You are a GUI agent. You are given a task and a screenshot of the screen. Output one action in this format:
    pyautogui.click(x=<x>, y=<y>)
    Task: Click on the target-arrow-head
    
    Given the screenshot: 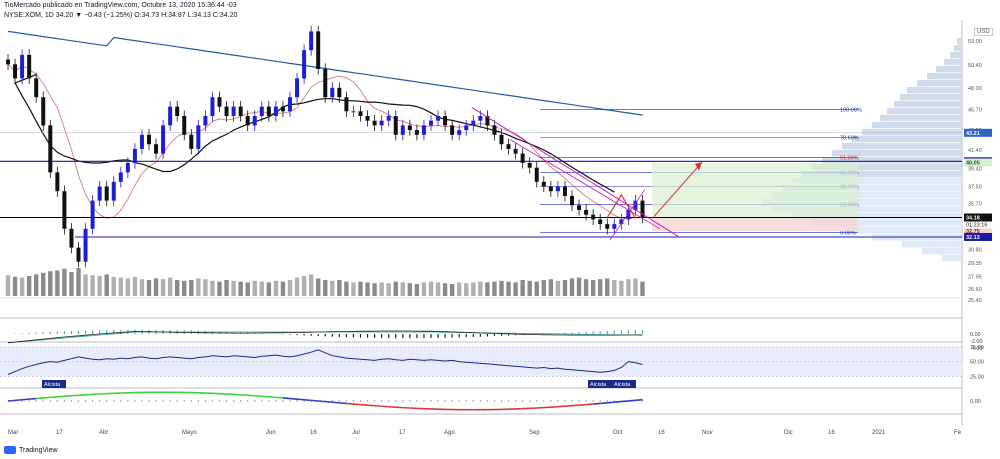 What is the action you would take?
    pyautogui.click(x=698, y=166)
    